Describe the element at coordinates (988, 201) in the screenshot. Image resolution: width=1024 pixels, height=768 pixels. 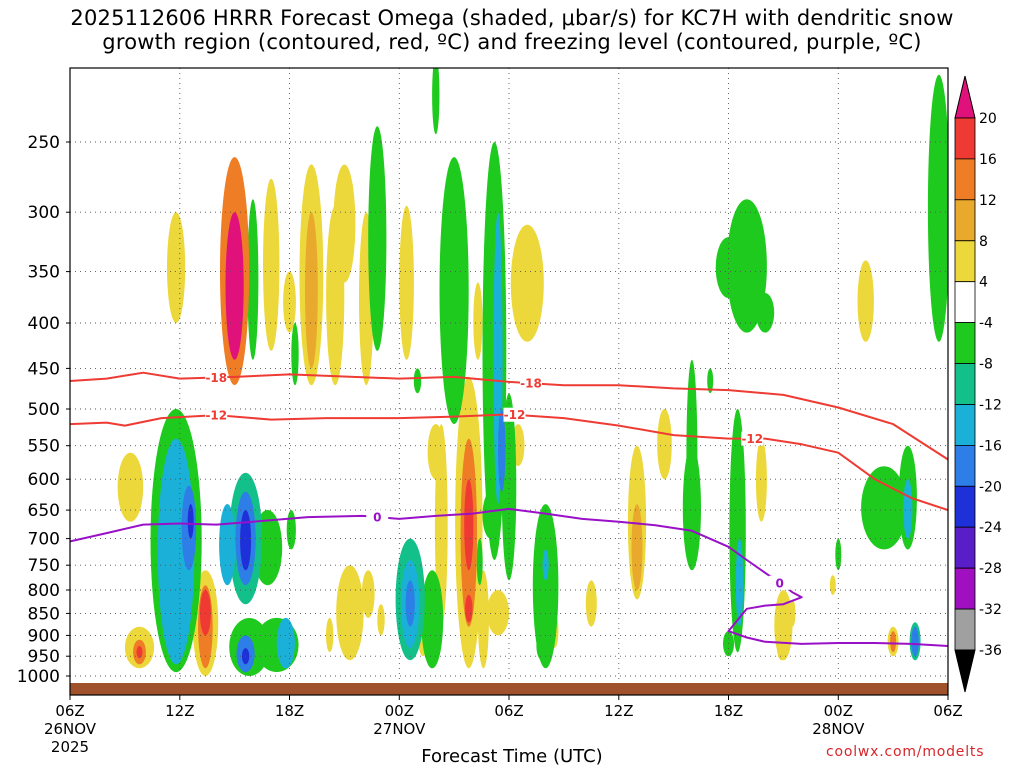
I see `colorbar-label: 12` at that location.